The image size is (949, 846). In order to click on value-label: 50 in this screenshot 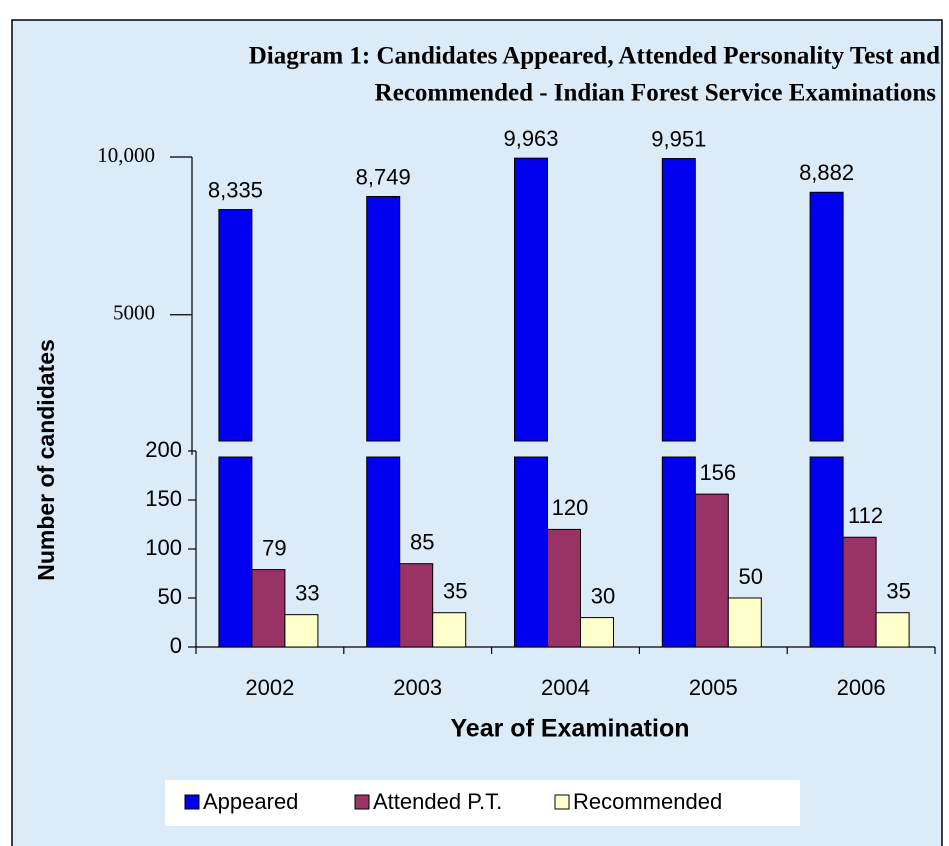, I will do `click(751, 576)`.